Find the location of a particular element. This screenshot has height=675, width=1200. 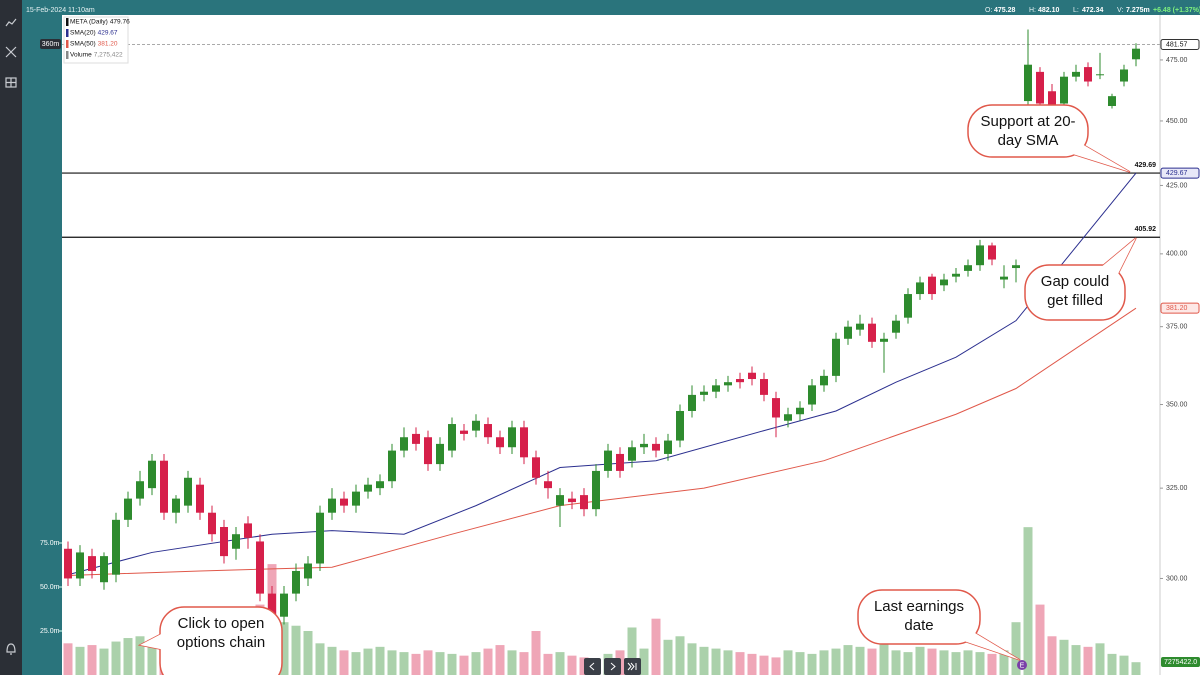

legend-name: META (Daily) is located at coordinates (89, 22).